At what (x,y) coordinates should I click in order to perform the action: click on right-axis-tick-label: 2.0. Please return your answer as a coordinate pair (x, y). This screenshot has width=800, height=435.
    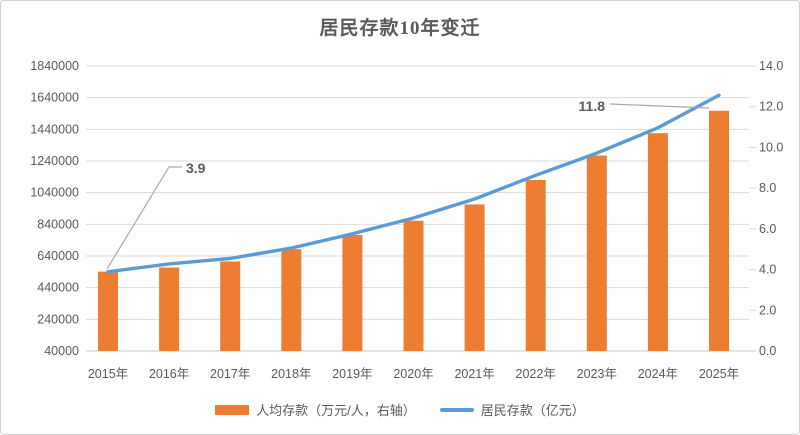
    Looking at the image, I should click on (767, 310).